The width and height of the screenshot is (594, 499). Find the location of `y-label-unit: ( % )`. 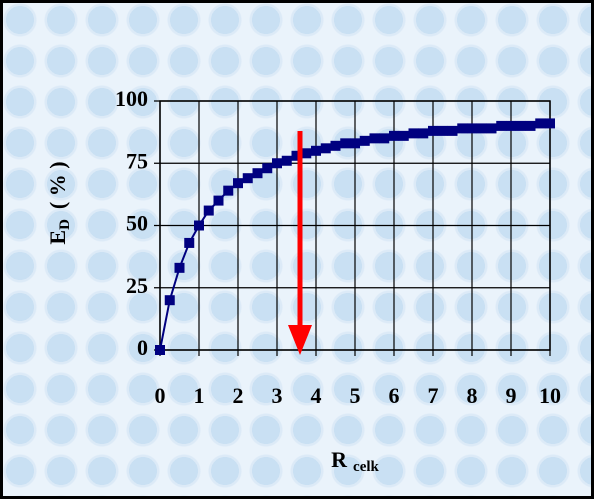

y-label-unit: ( % ) is located at coordinates (57, 185).